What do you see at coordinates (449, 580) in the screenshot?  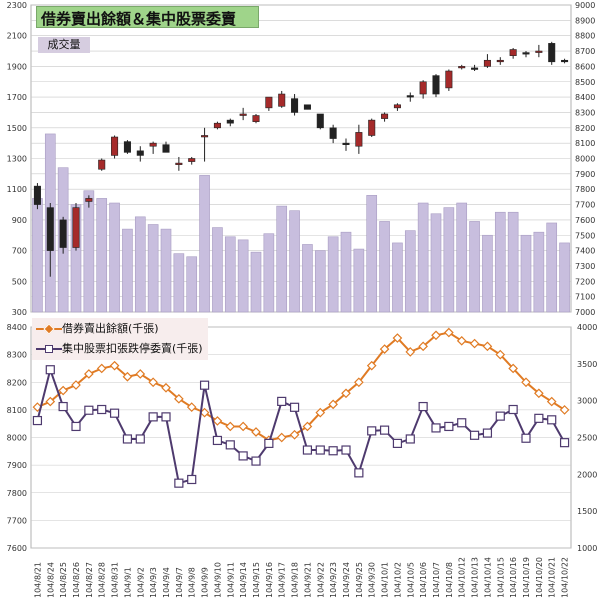 I see `x-axis-tick: 104/10/8` at bounding box center [449, 580].